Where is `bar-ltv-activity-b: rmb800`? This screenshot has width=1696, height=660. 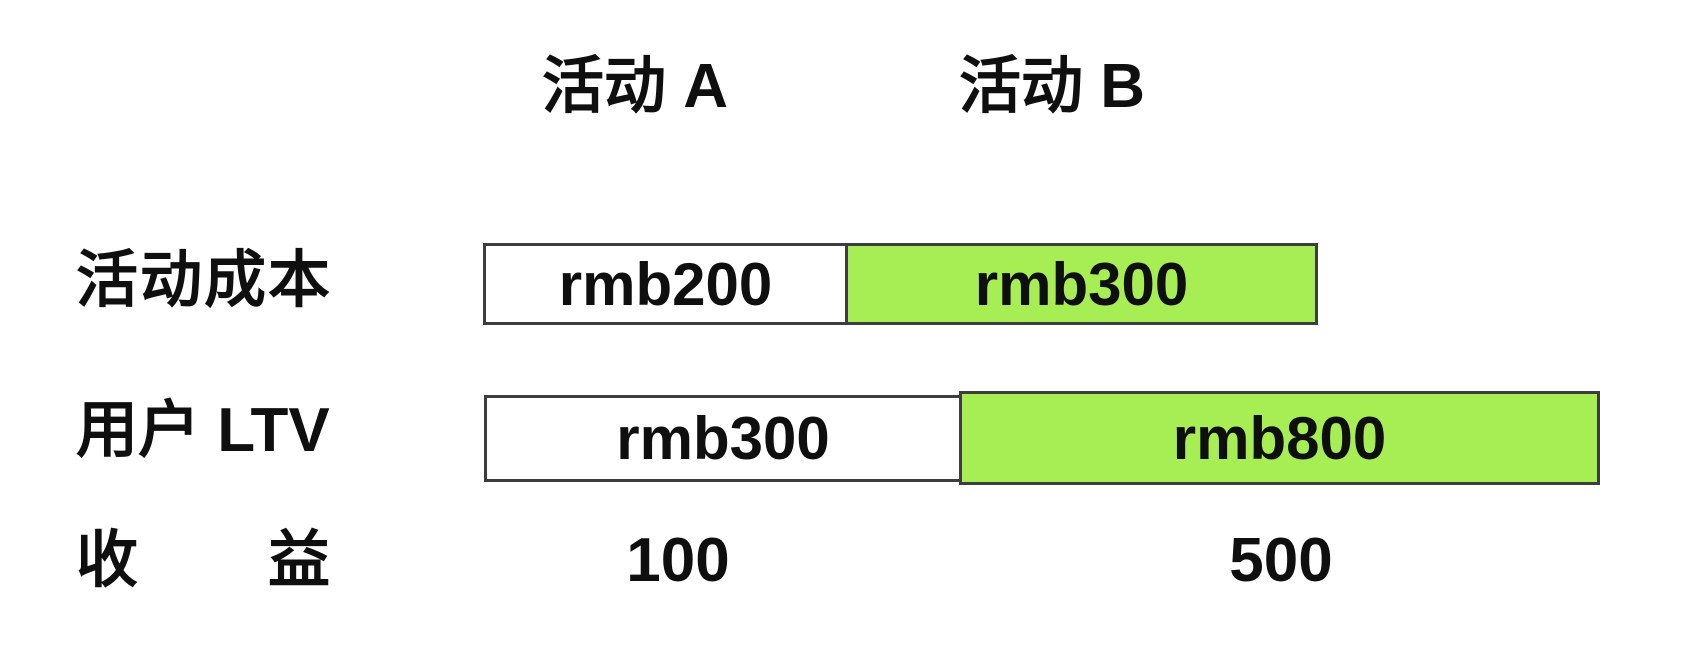 bar-ltv-activity-b: rmb800 is located at coordinates (1279, 438).